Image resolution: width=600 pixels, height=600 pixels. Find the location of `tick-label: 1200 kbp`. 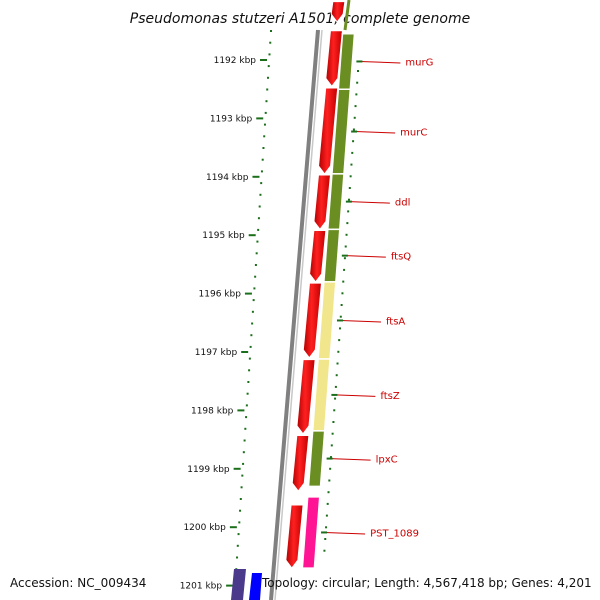

tick-label: 1200 kbp is located at coordinates (204, 528).